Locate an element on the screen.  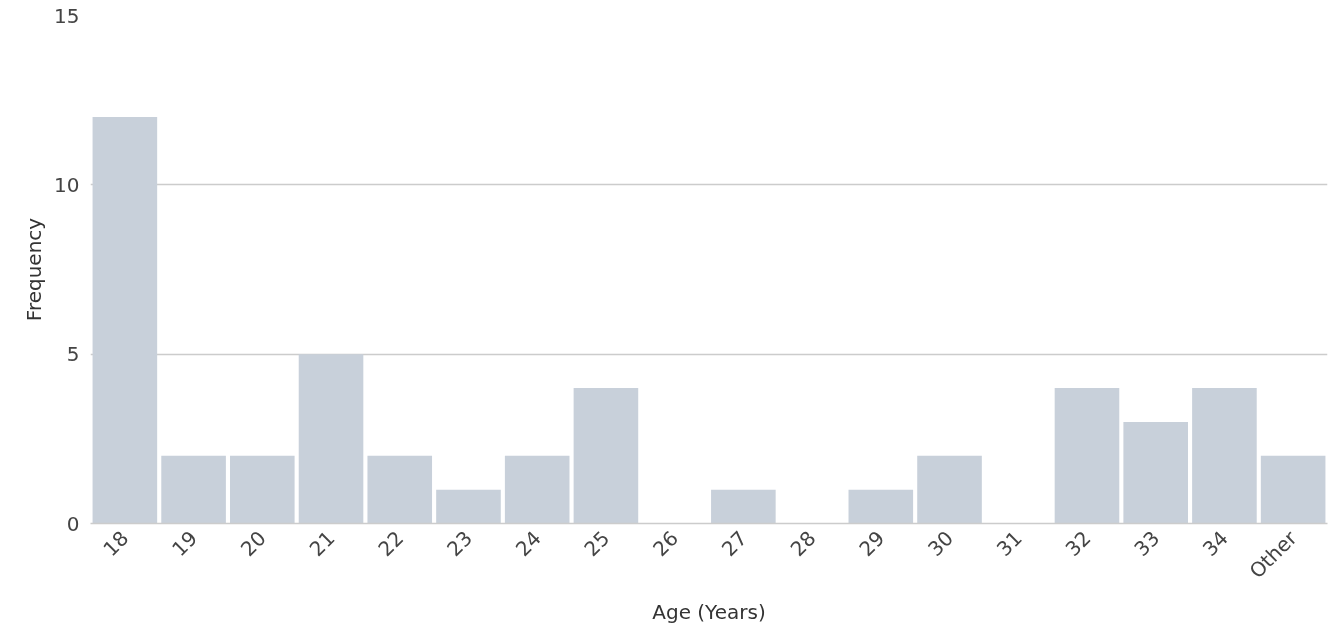
x-tick-label: 29 is located at coordinates (872, 543).